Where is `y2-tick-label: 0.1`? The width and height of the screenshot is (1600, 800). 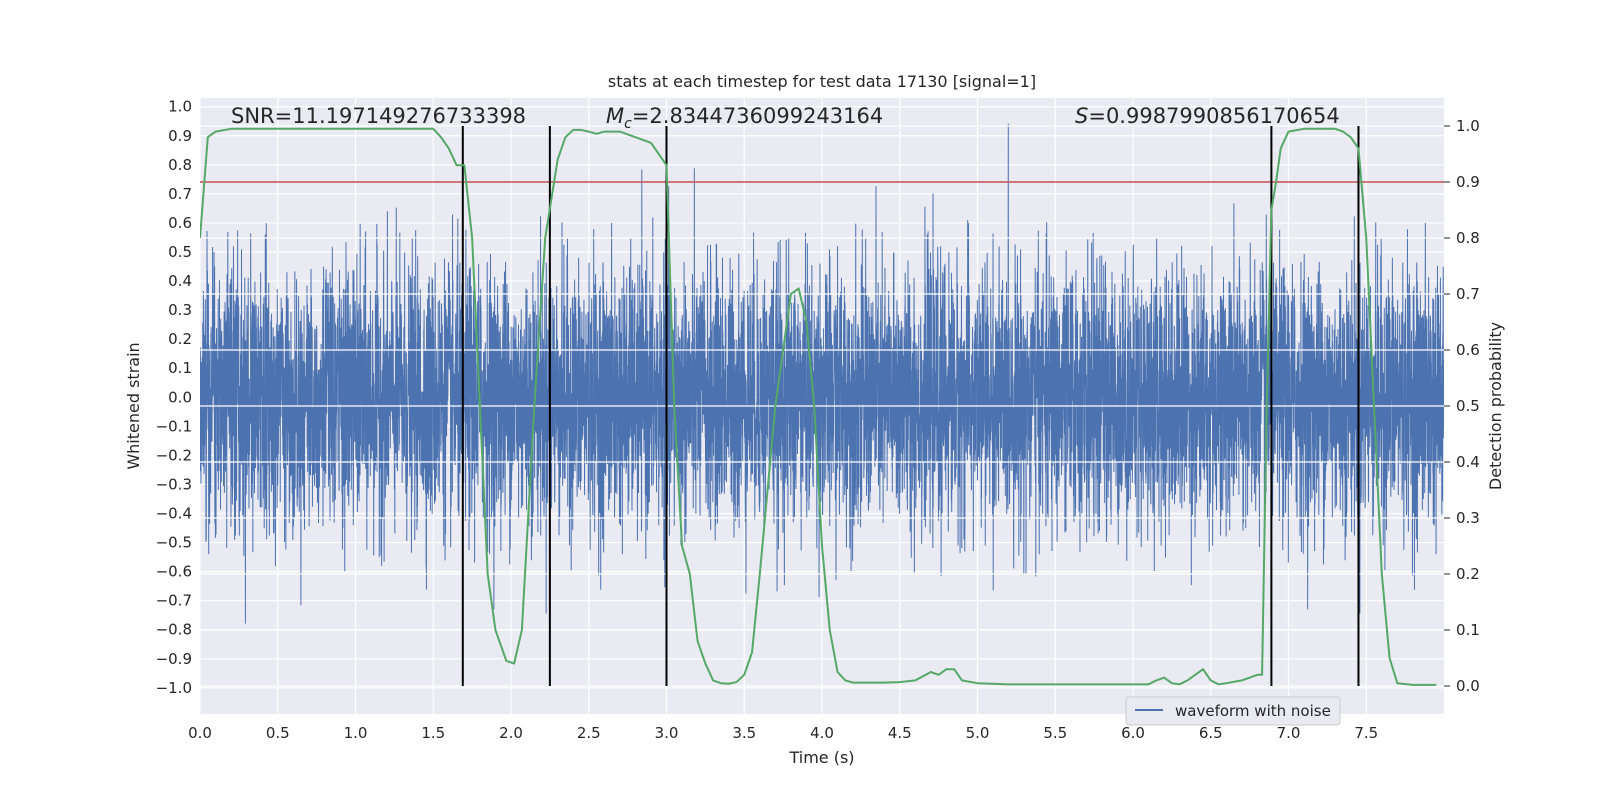
y2-tick-label: 0.1 is located at coordinates (1468, 630).